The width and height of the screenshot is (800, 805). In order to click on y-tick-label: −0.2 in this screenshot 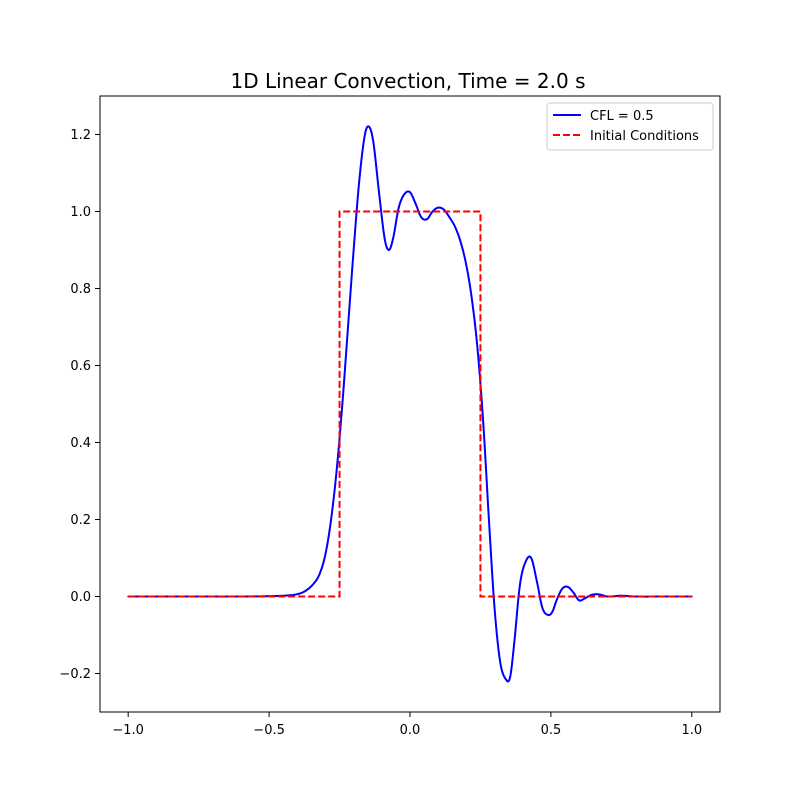, I will do `click(75, 674)`.